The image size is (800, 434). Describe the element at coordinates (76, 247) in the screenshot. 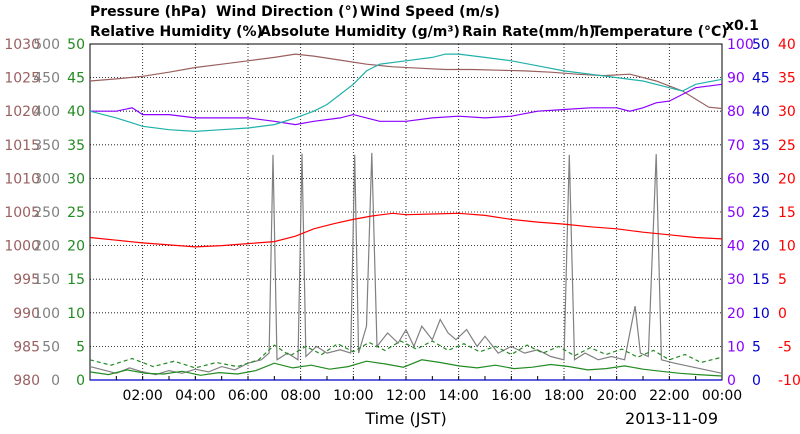

I see `y-tick-wind-speed: 20` at that location.